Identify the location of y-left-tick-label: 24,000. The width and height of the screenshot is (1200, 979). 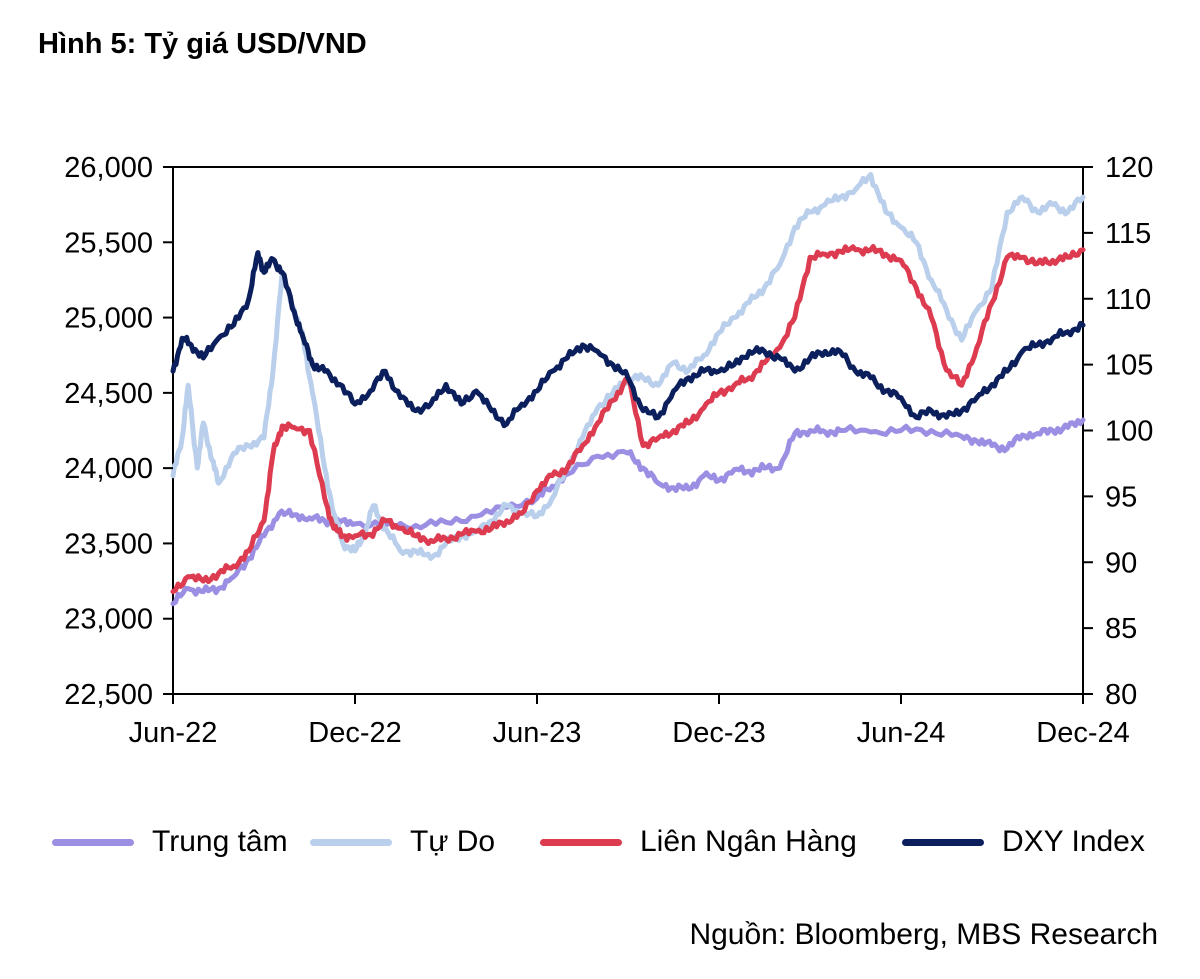
(108, 469).